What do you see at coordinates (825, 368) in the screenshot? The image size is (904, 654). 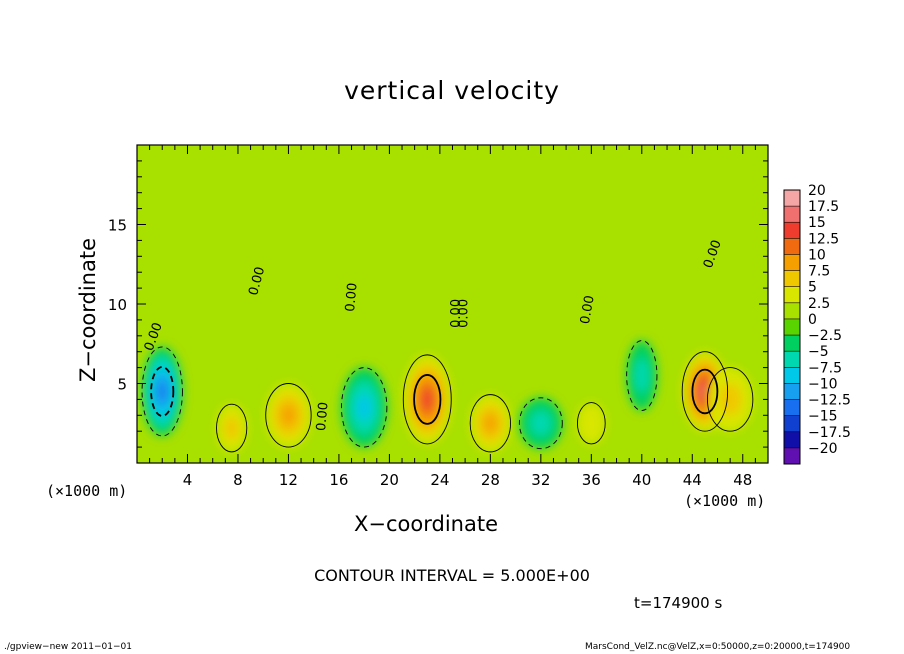 I see `colorbar-label-11: −7.5` at bounding box center [825, 368].